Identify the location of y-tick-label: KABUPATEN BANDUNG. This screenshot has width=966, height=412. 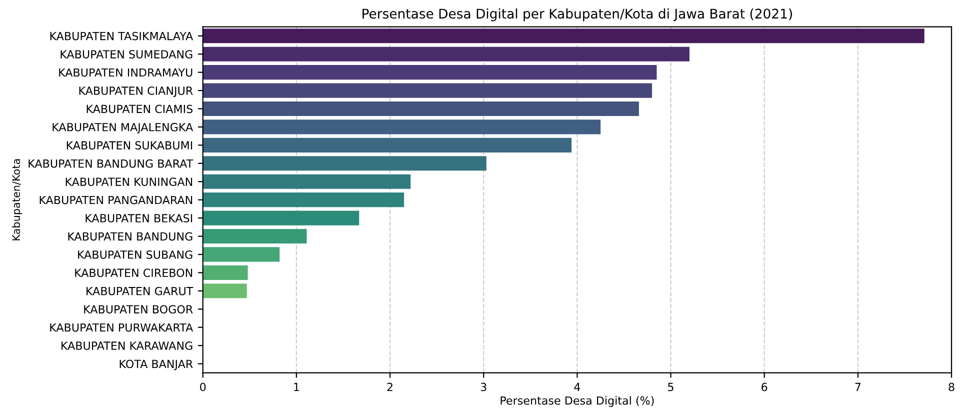
(130, 236).